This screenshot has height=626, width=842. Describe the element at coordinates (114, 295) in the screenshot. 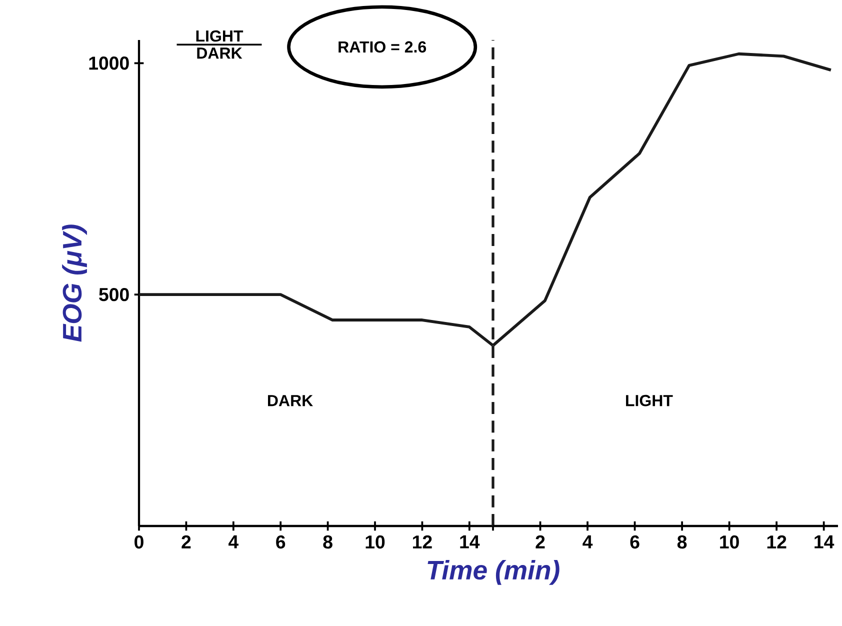

I see `y-tick-label: 500` at that location.